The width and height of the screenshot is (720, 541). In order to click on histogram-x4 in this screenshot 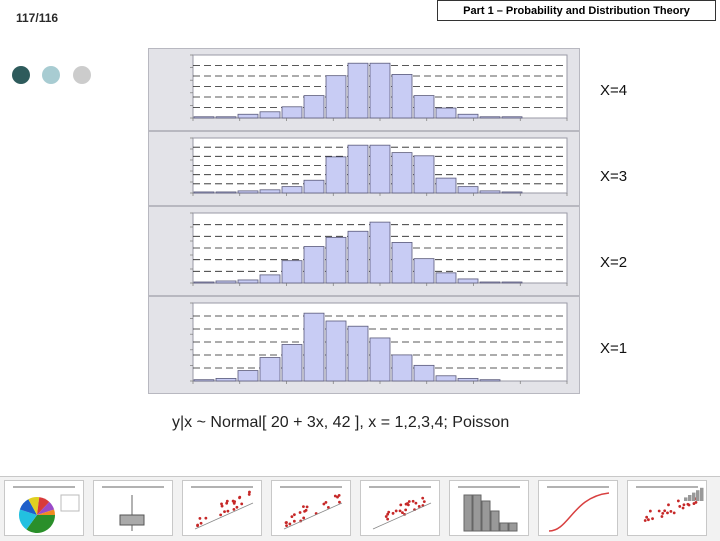, I will do `click(379, 87)`.